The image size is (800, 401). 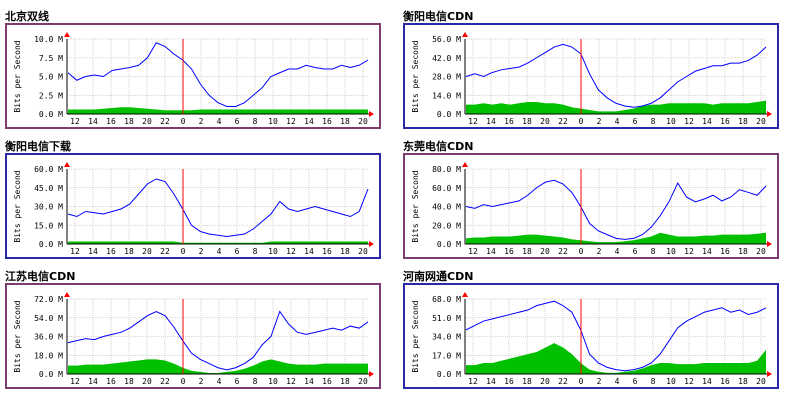 What do you see at coordinates (48, 39) in the screenshot?
I see `y-tick-label: 10.0 M` at bounding box center [48, 39].